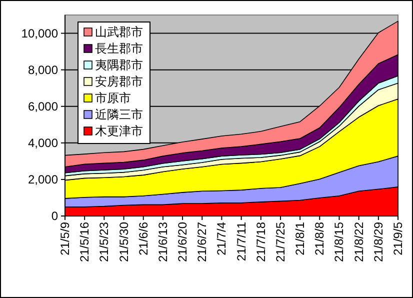 The image size is (413, 298). What do you see at coordinates (119, 115) in the screenshot?
I see `legend-label: 近隣三市` at bounding box center [119, 115].